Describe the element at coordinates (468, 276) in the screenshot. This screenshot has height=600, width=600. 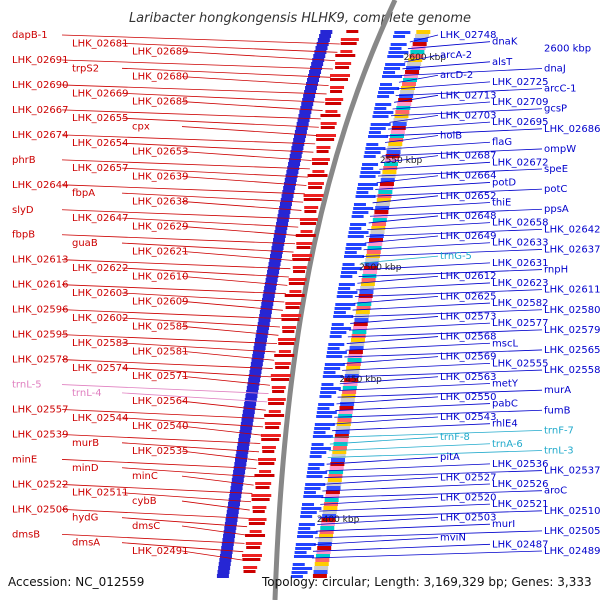
I see `right-gene-label: LHK_02612` at that location.